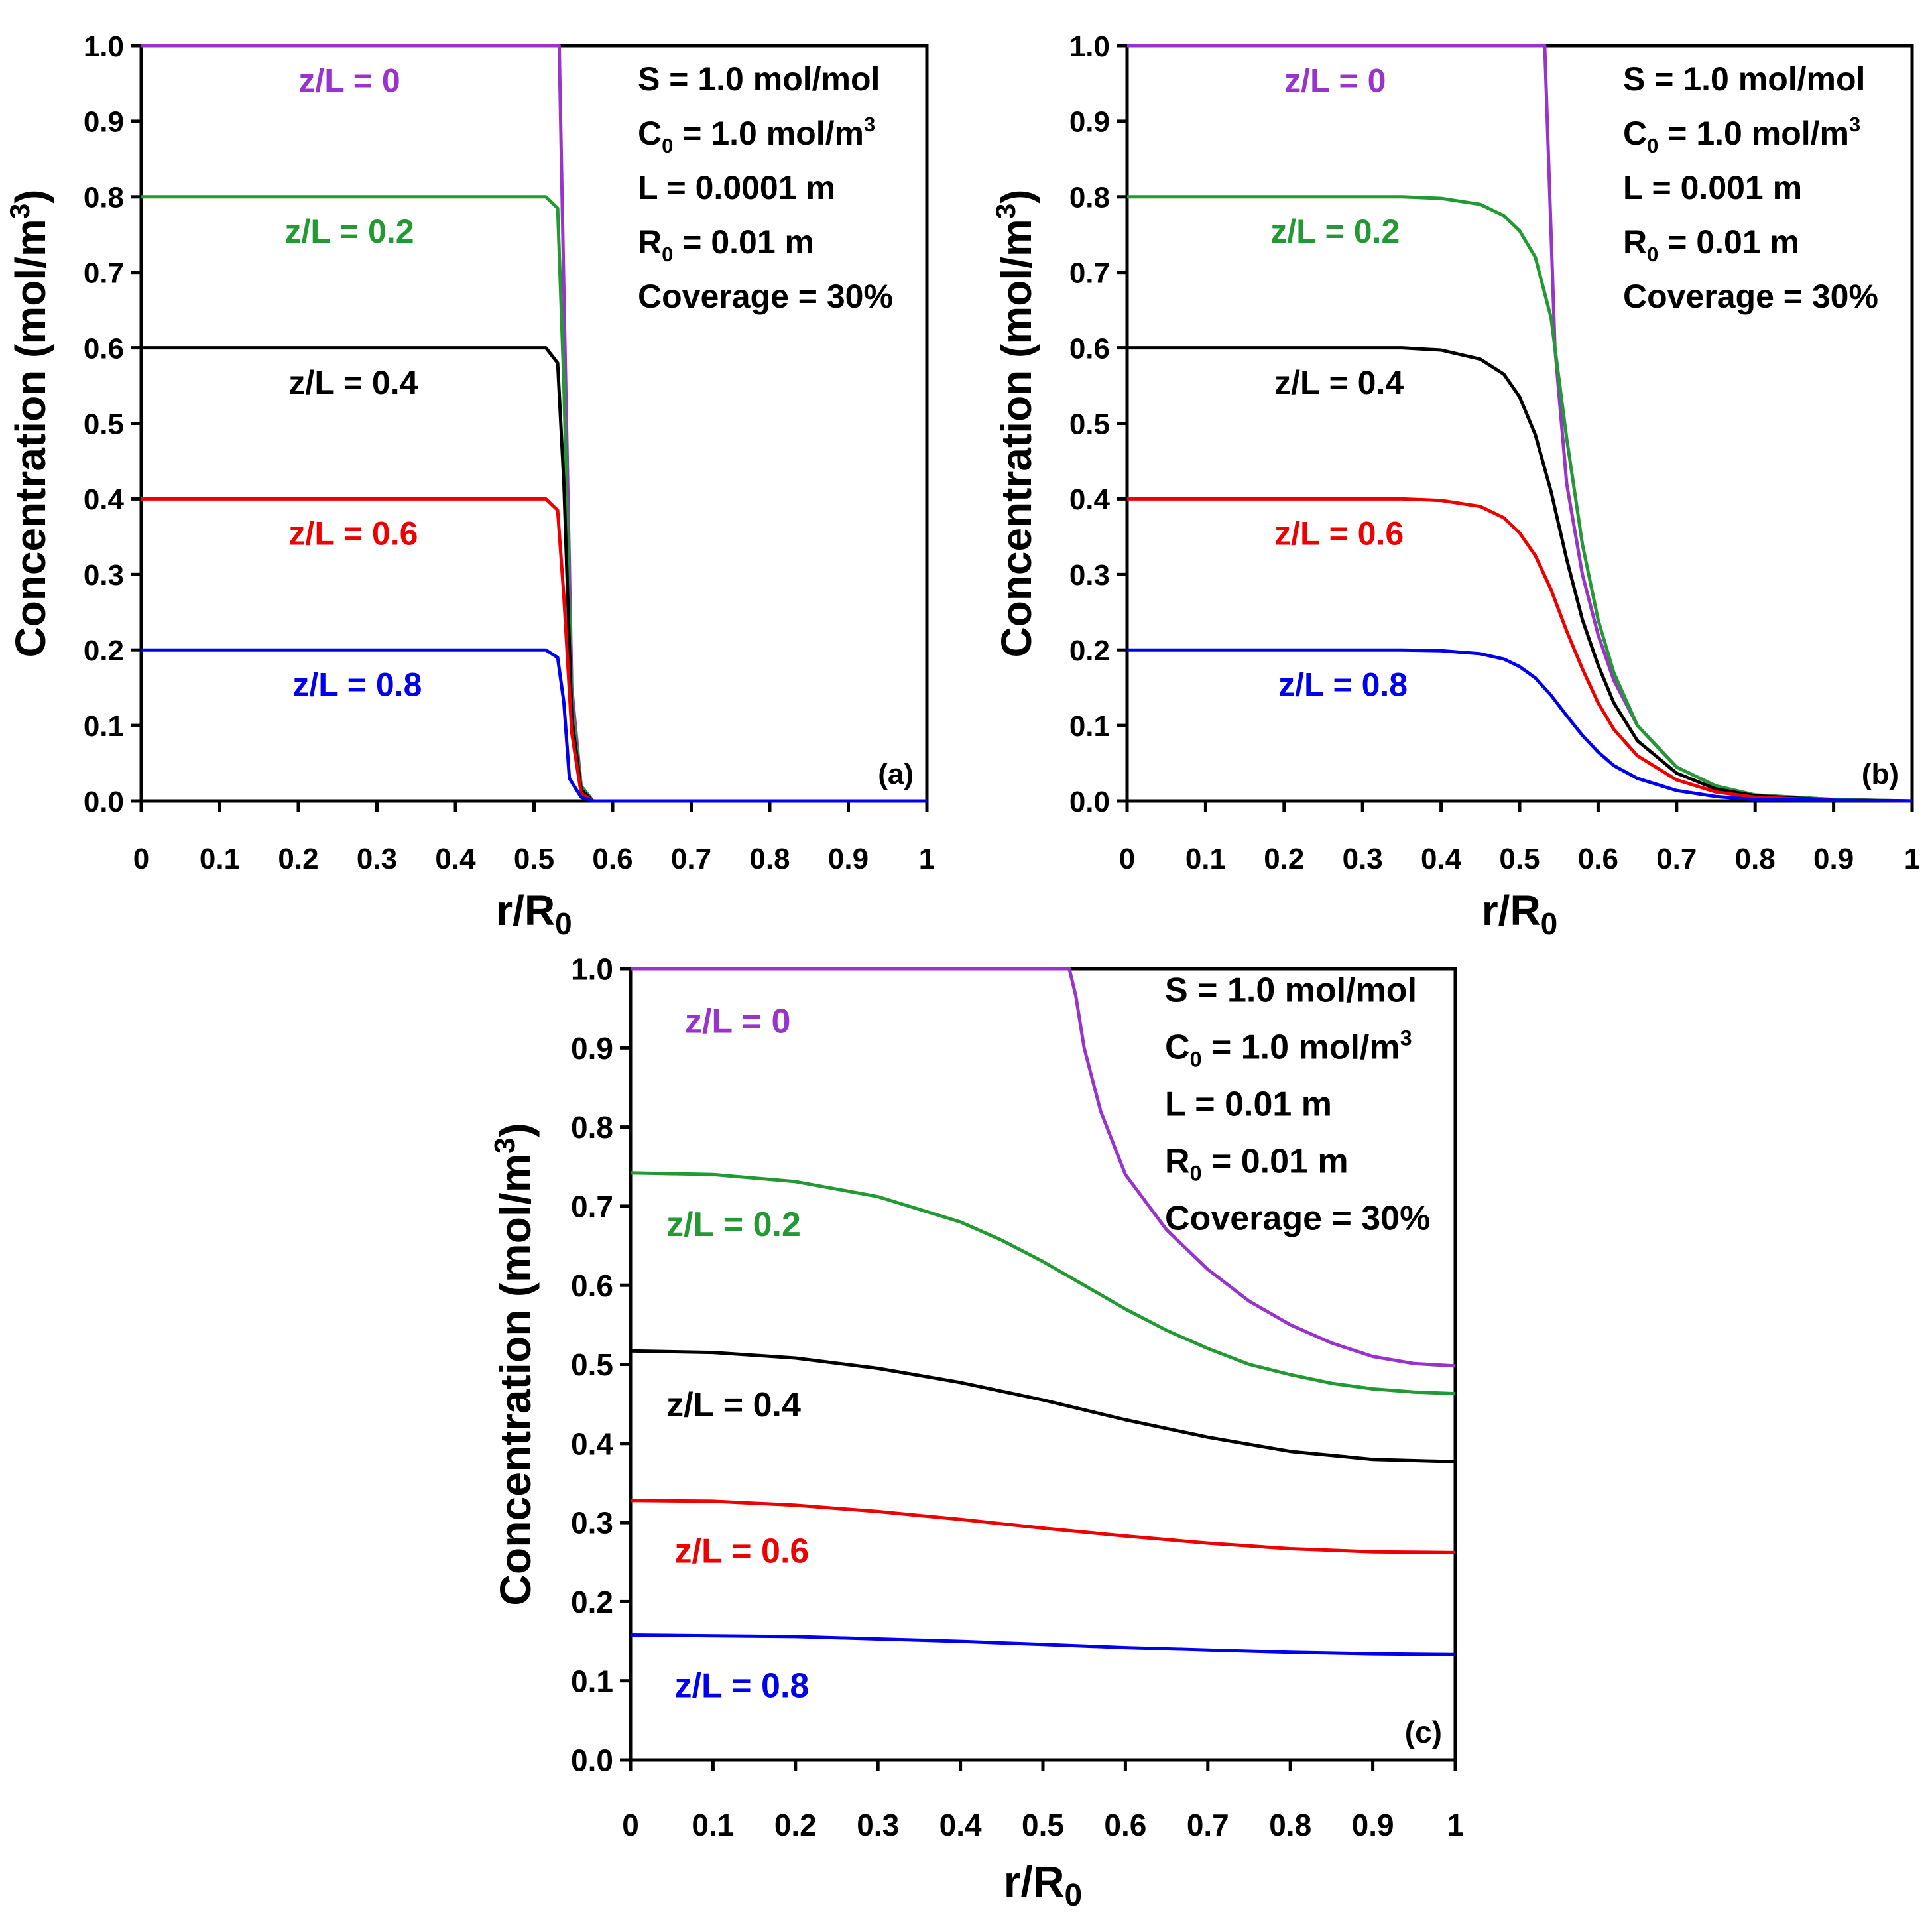 This screenshot has height=1929, width=1932. I want to click on panel-label: (b), so click(1880, 774).